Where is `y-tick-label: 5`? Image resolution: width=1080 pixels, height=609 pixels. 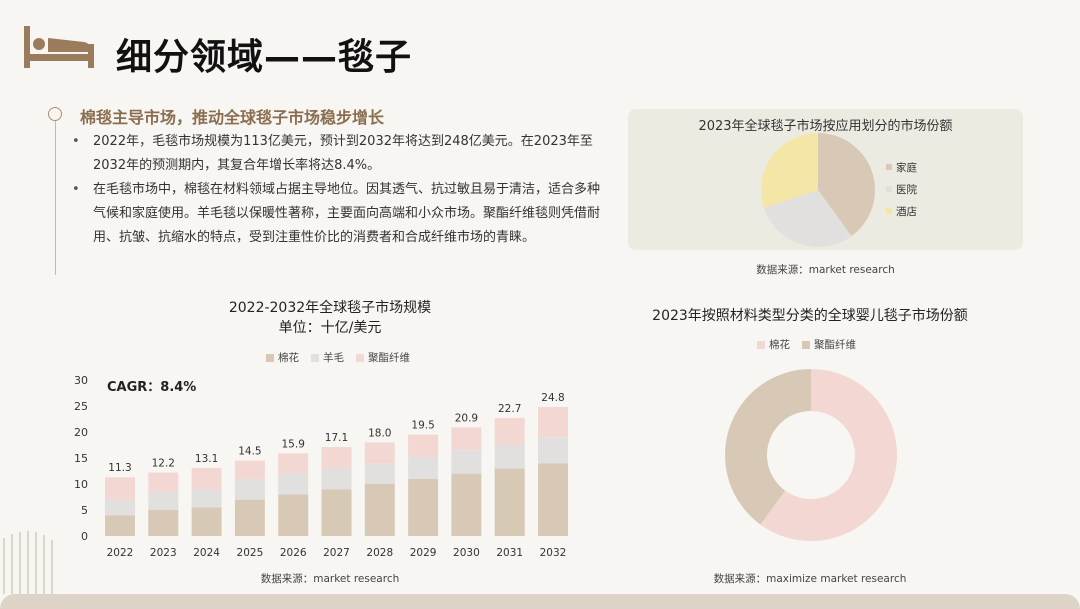
y-tick-label: 5 is located at coordinates (84, 510).